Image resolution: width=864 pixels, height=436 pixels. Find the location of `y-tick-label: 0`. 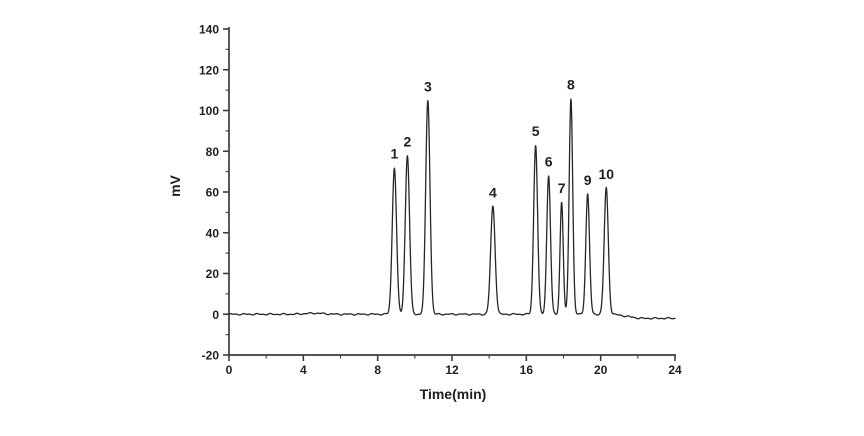

y-tick-label: 0 is located at coordinates (215, 315).